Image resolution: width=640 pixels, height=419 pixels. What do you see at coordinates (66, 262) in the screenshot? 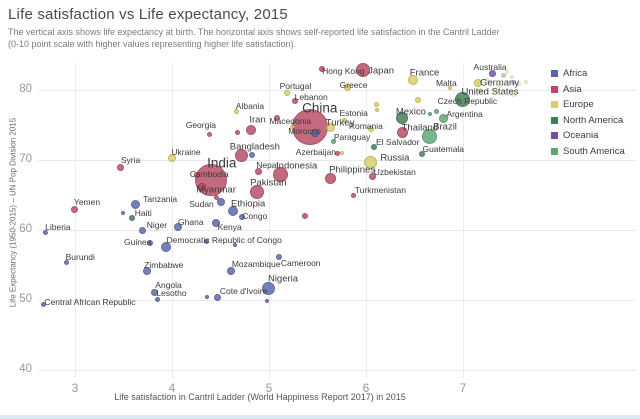
I see `data-point-burundi` at bounding box center [66, 262].